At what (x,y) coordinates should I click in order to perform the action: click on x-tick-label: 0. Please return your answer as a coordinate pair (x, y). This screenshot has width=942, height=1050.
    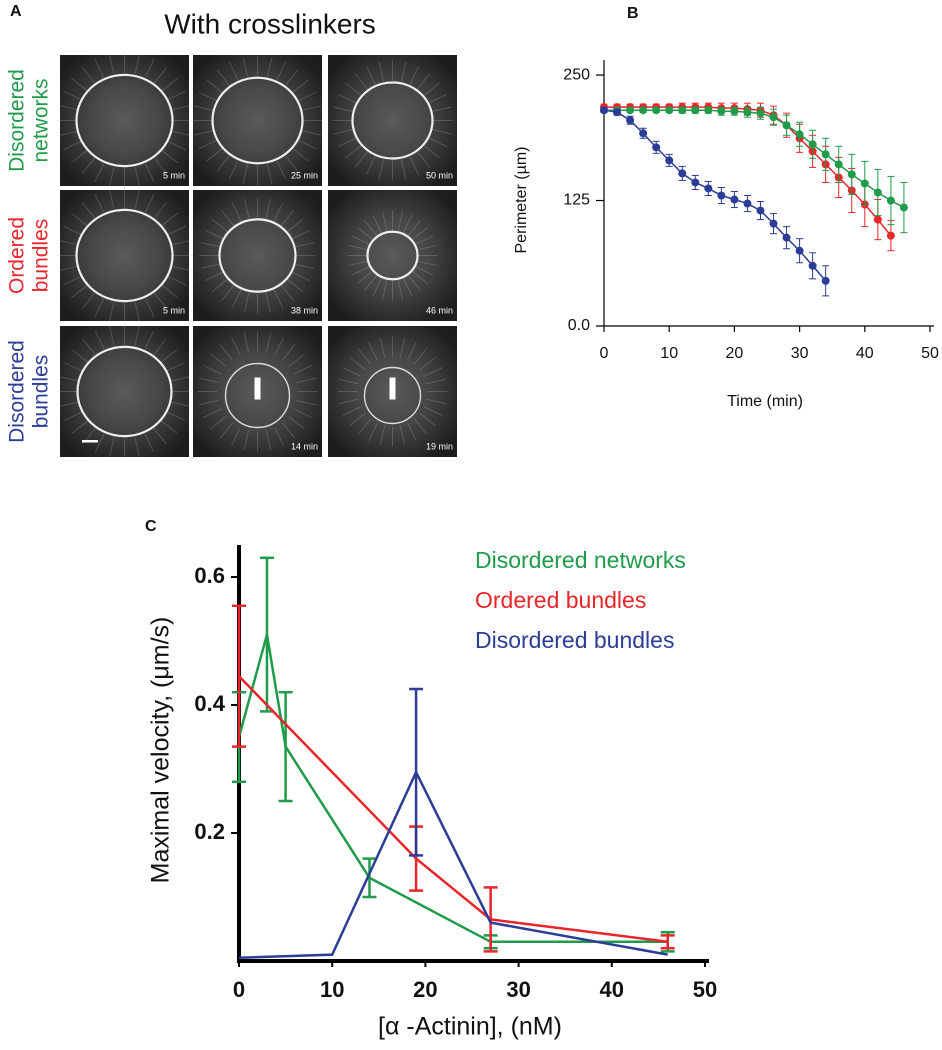
    Looking at the image, I should click on (604, 353).